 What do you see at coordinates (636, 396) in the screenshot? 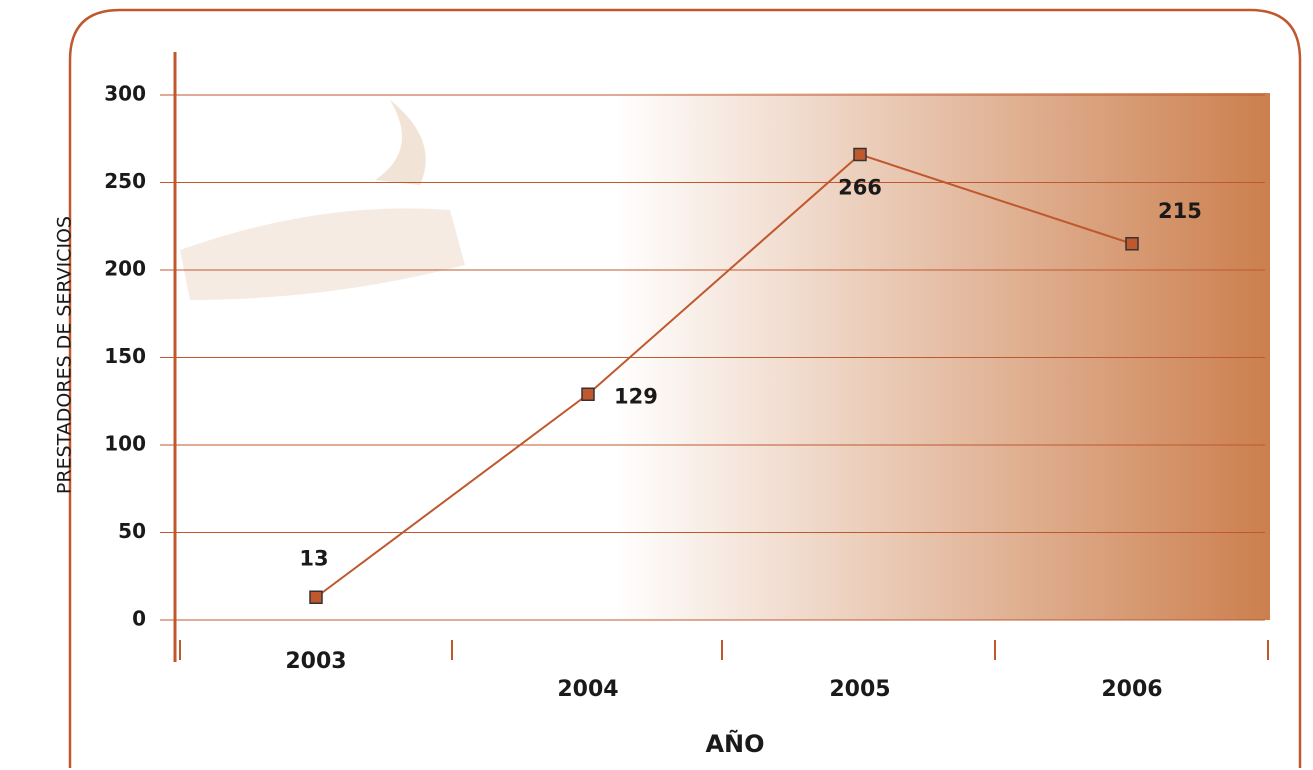
I see `data-label: 129` at bounding box center [636, 396].